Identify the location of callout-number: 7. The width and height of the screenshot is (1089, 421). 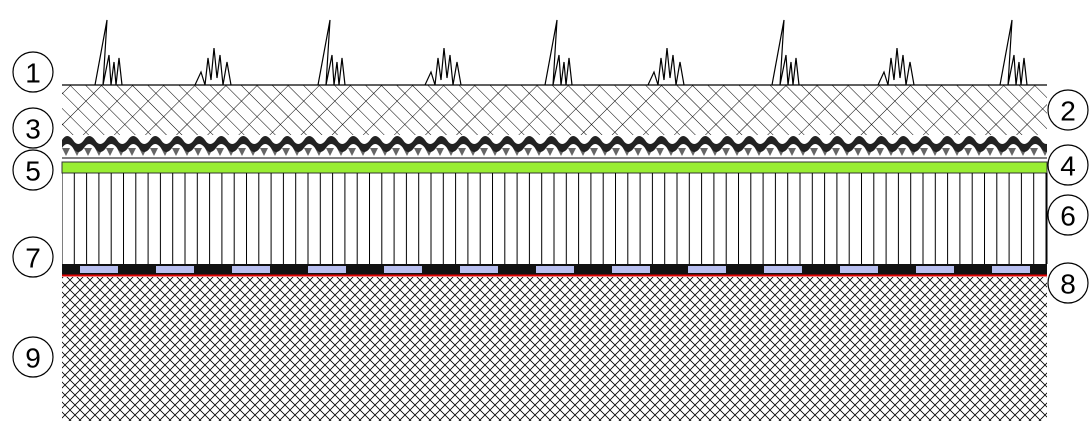
(33, 258).